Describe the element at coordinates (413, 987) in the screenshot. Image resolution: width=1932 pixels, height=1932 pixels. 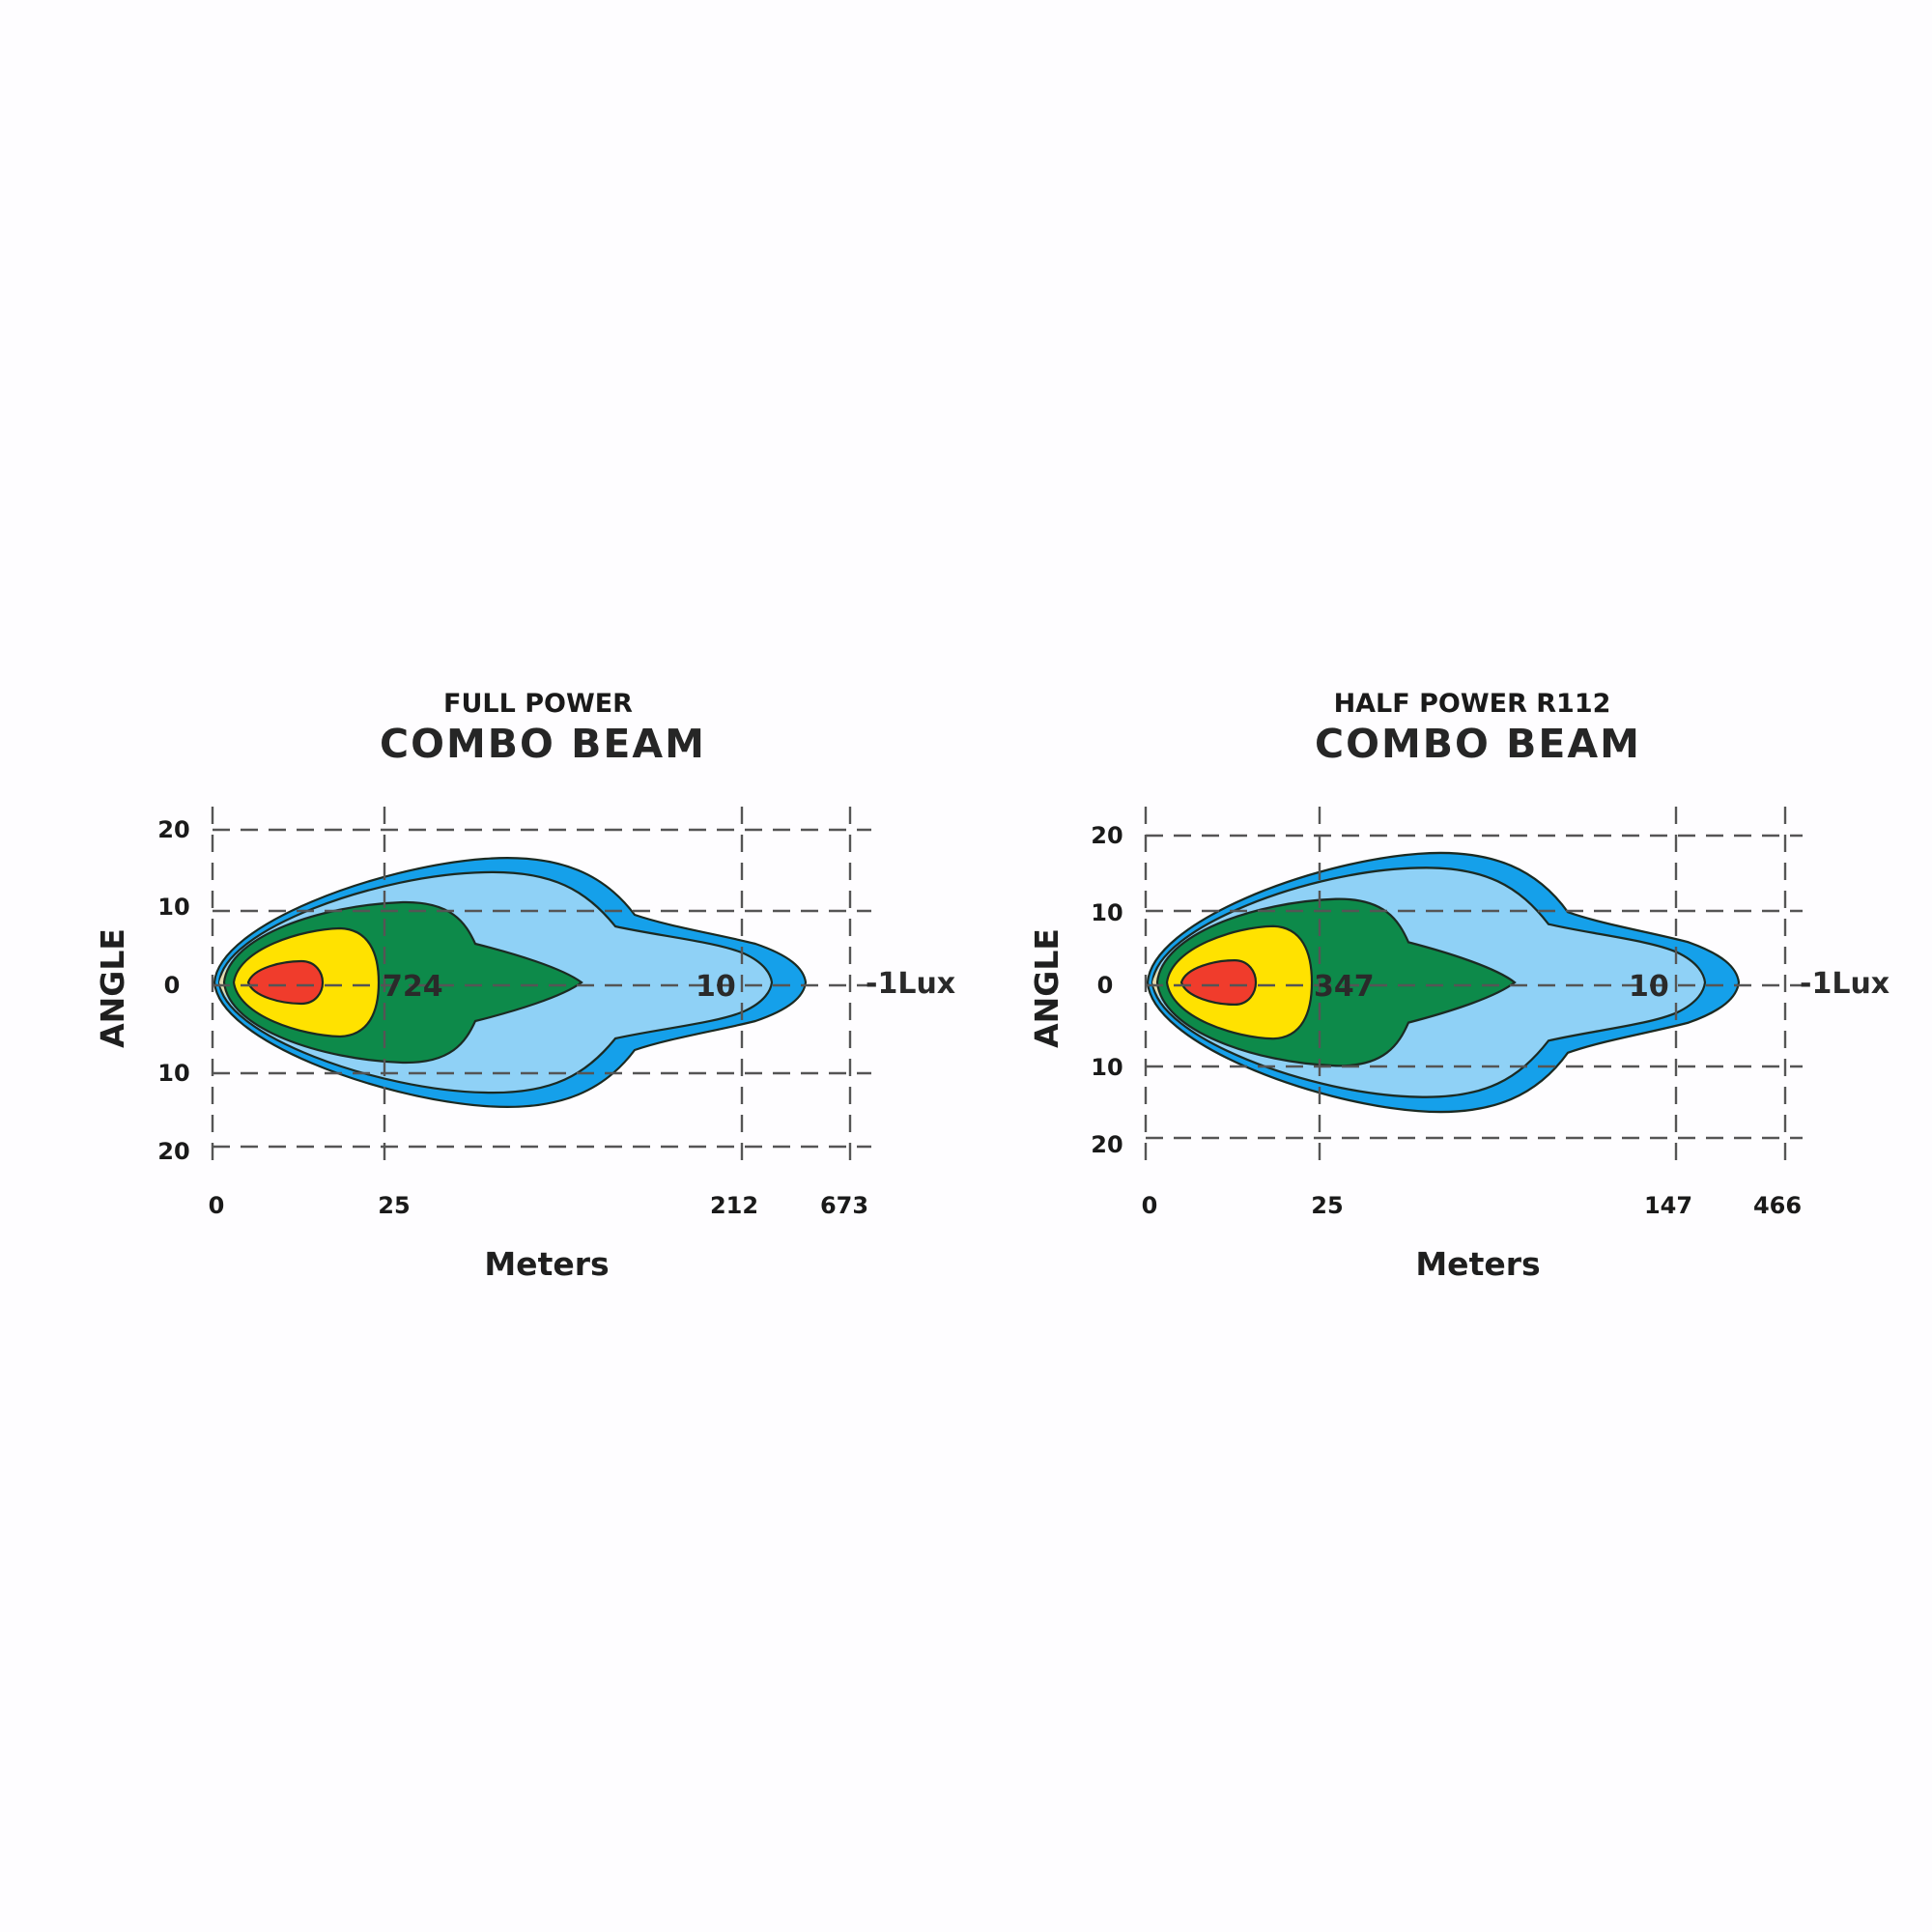
I see `peak-lux-label: 724` at that location.